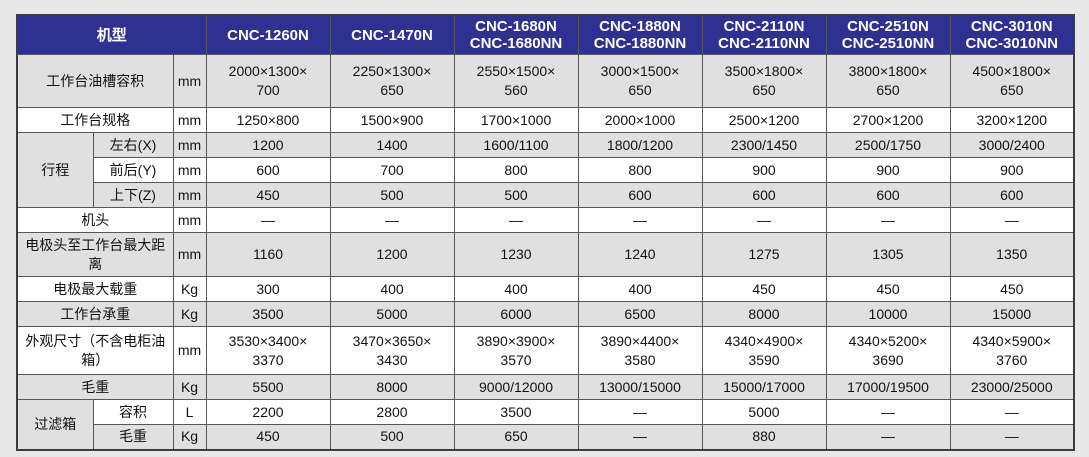 This screenshot has width=1089, height=457. What do you see at coordinates (516, 437) in the screenshot?
I see `value-cell: 650` at bounding box center [516, 437].